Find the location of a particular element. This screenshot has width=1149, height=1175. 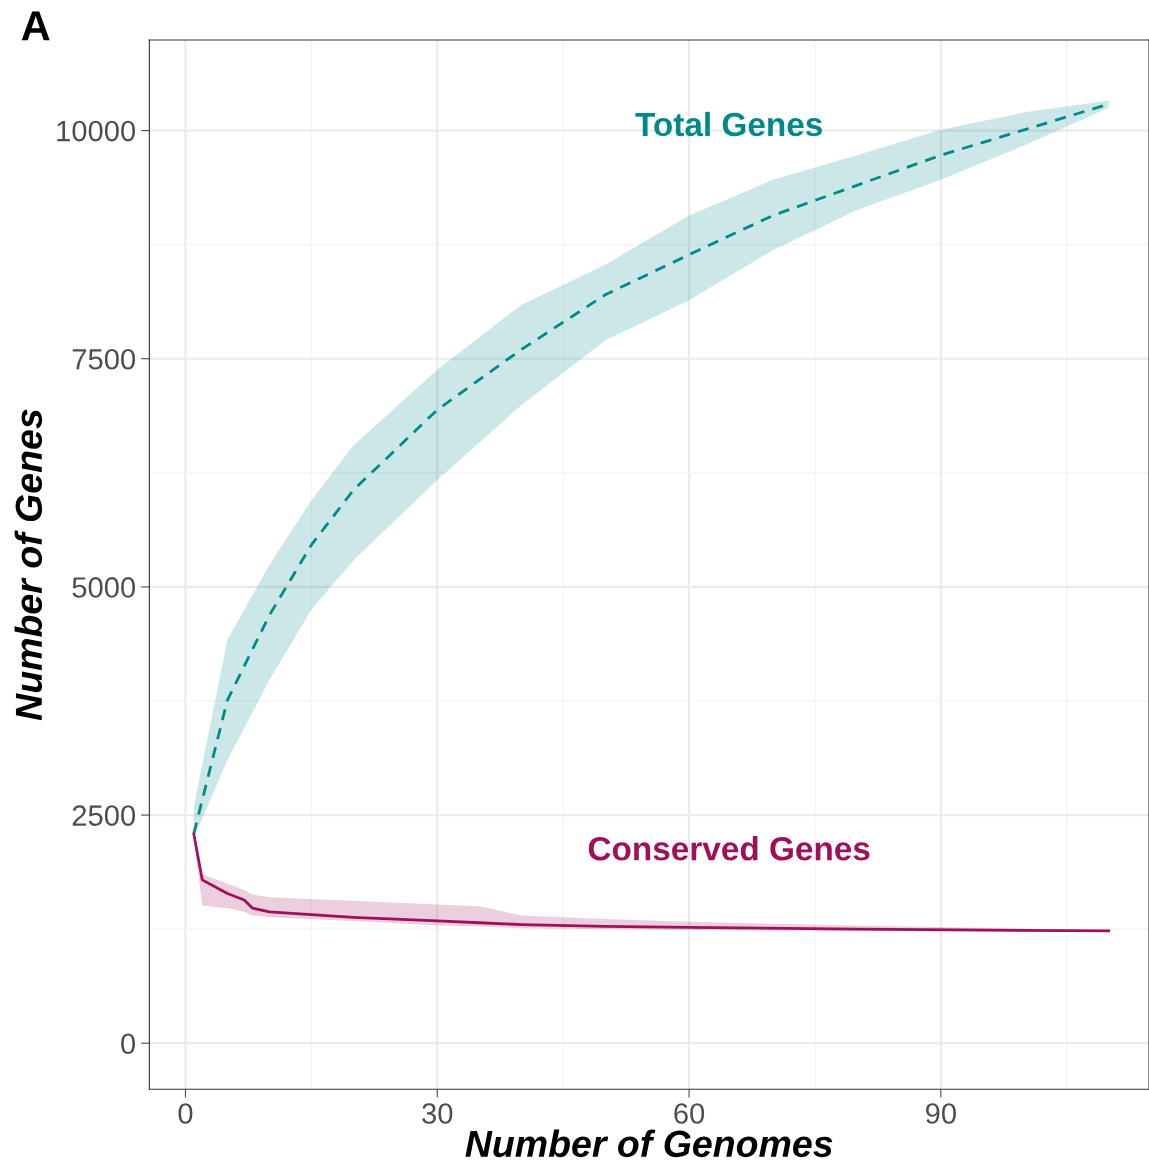

x-tick-label: 90 is located at coordinates (941, 1113).